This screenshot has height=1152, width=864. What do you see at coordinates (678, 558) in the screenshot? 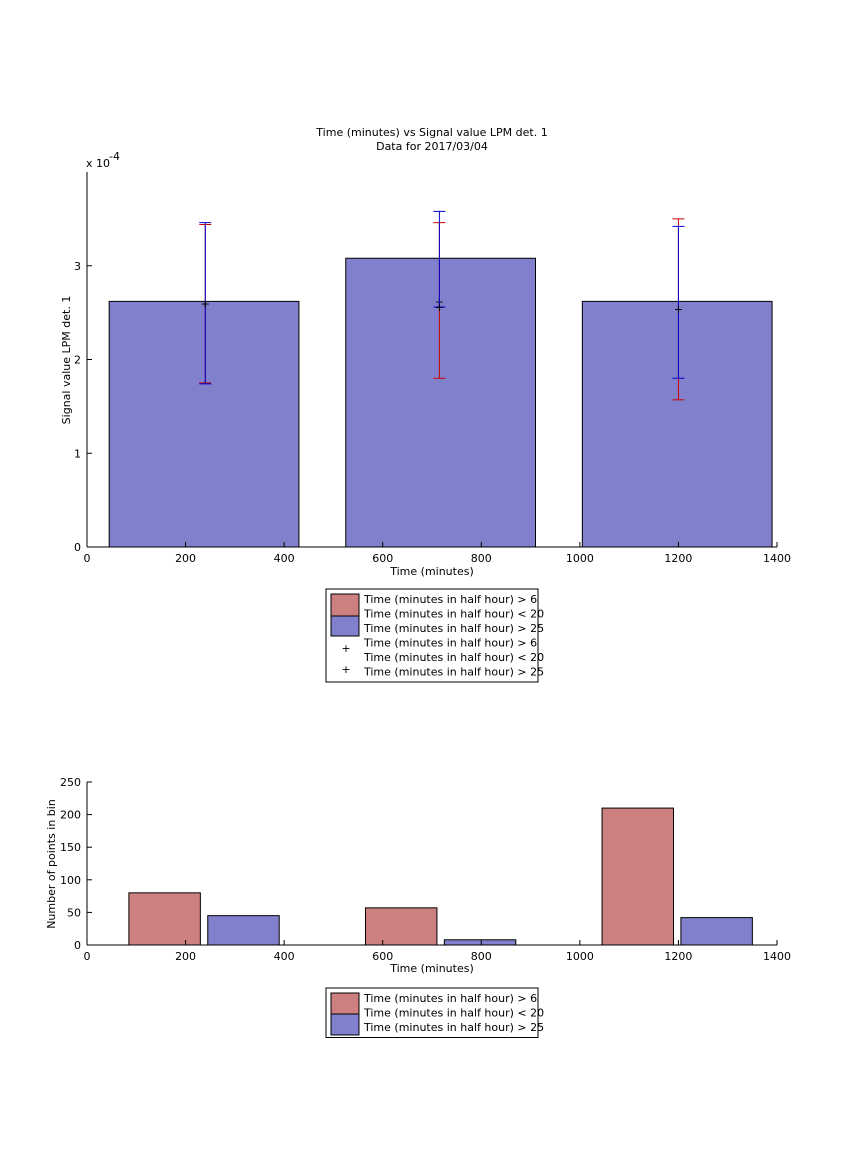
I see `top-x-tick-label: 1200` at bounding box center [678, 558].